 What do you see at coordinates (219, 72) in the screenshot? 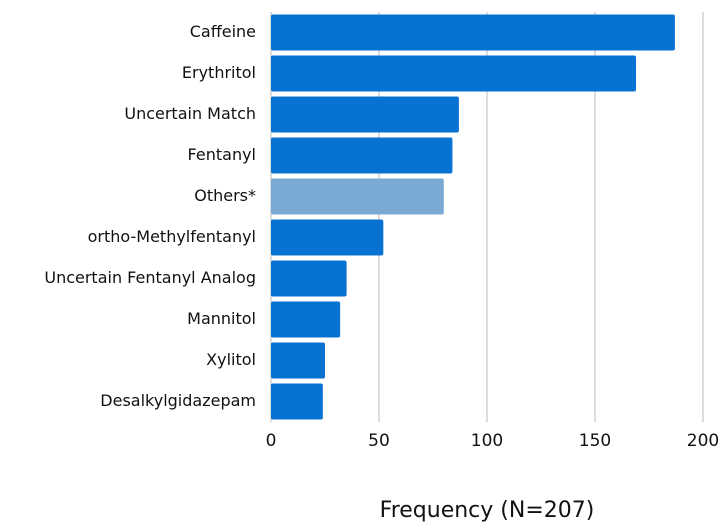
I see `y-tick-label: Erythritol` at bounding box center [219, 72].